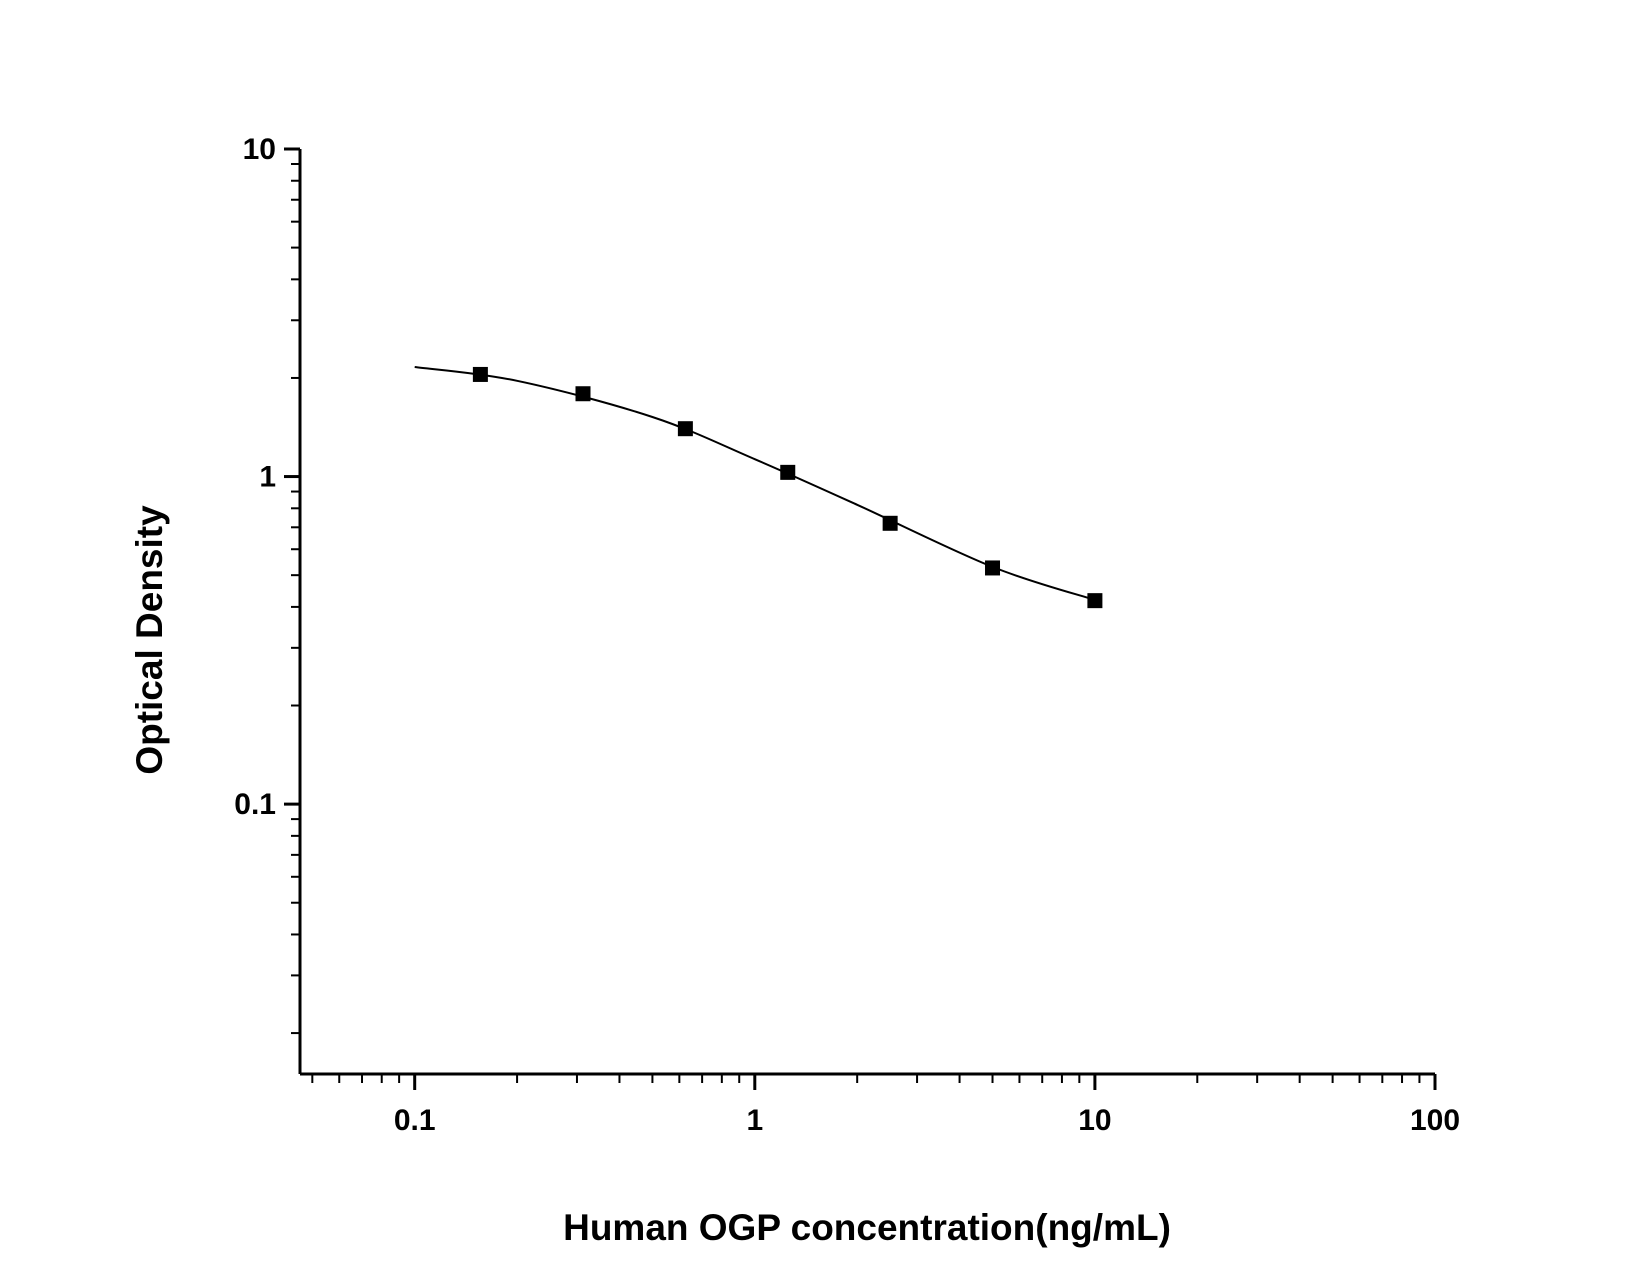 The height and width of the screenshot is (1275, 1650). I want to click on y-tick-label: 1, so click(267, 477).